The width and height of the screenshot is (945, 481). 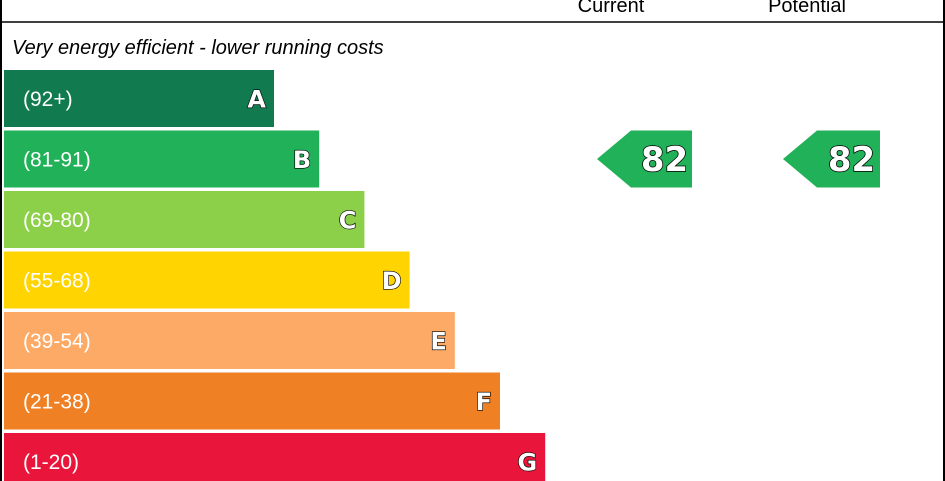 I want to click on potential-rating-arrow, so click(x=831, y=159).